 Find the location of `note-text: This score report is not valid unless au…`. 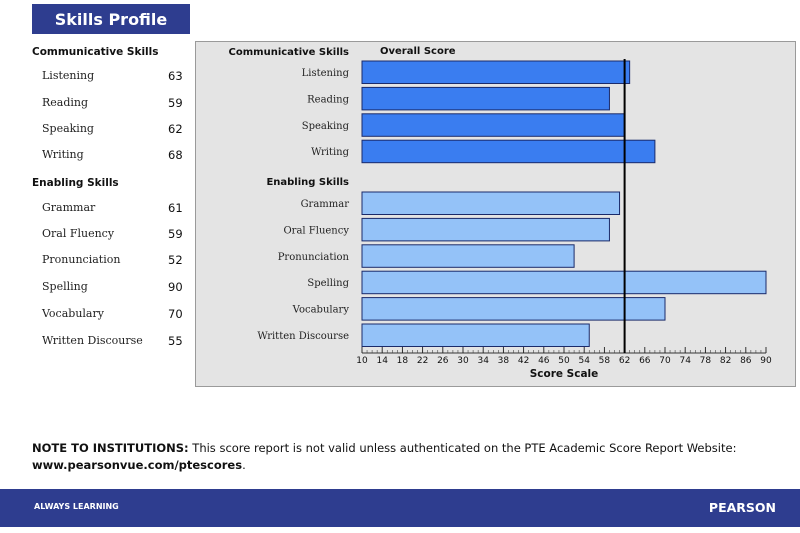

note-text: This score report is not valid unless au… is located at coordinates (462, 448).